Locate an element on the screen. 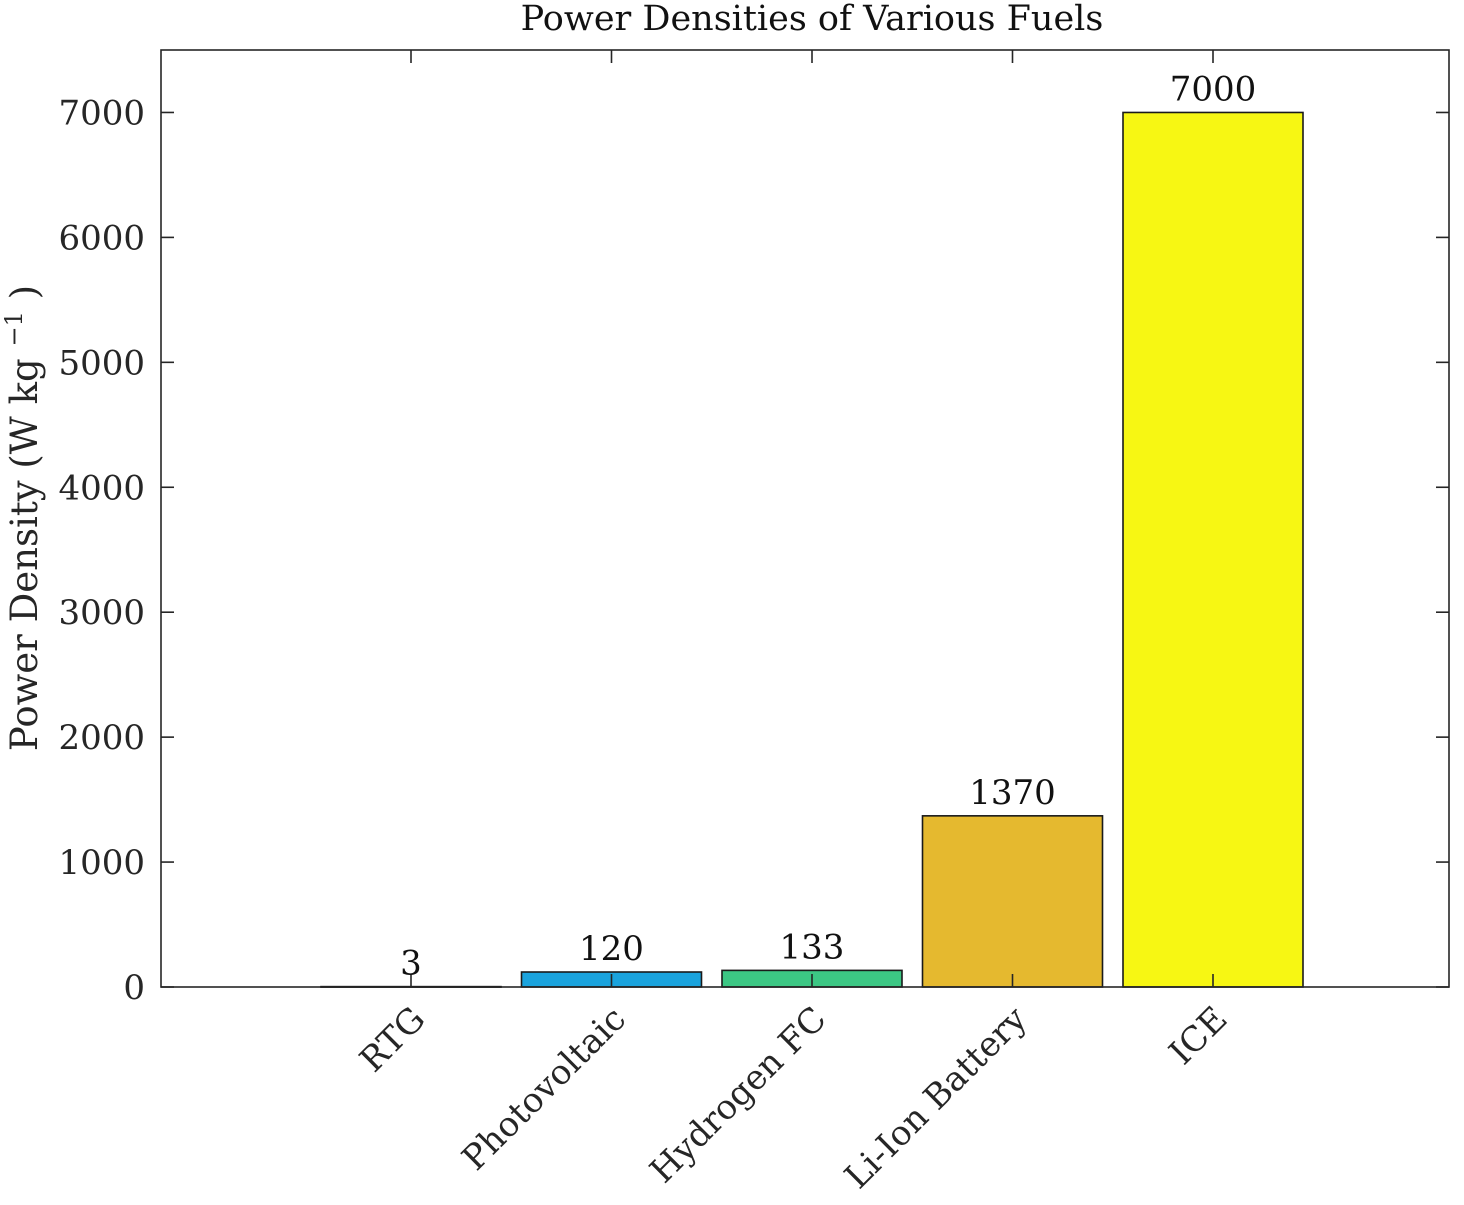 The image size is (1464, 1205). y-axis-title-main: Power Density (W kg is located at coordinates (24, 554).